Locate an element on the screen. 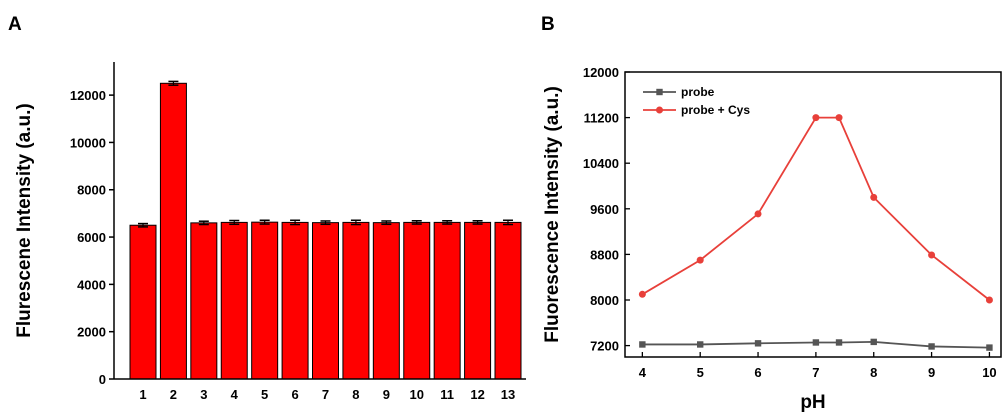 Image resolution: width=1006 pixels, height=414 pixels. y-tick-label: 11200 is located at coordinates (601, 118).